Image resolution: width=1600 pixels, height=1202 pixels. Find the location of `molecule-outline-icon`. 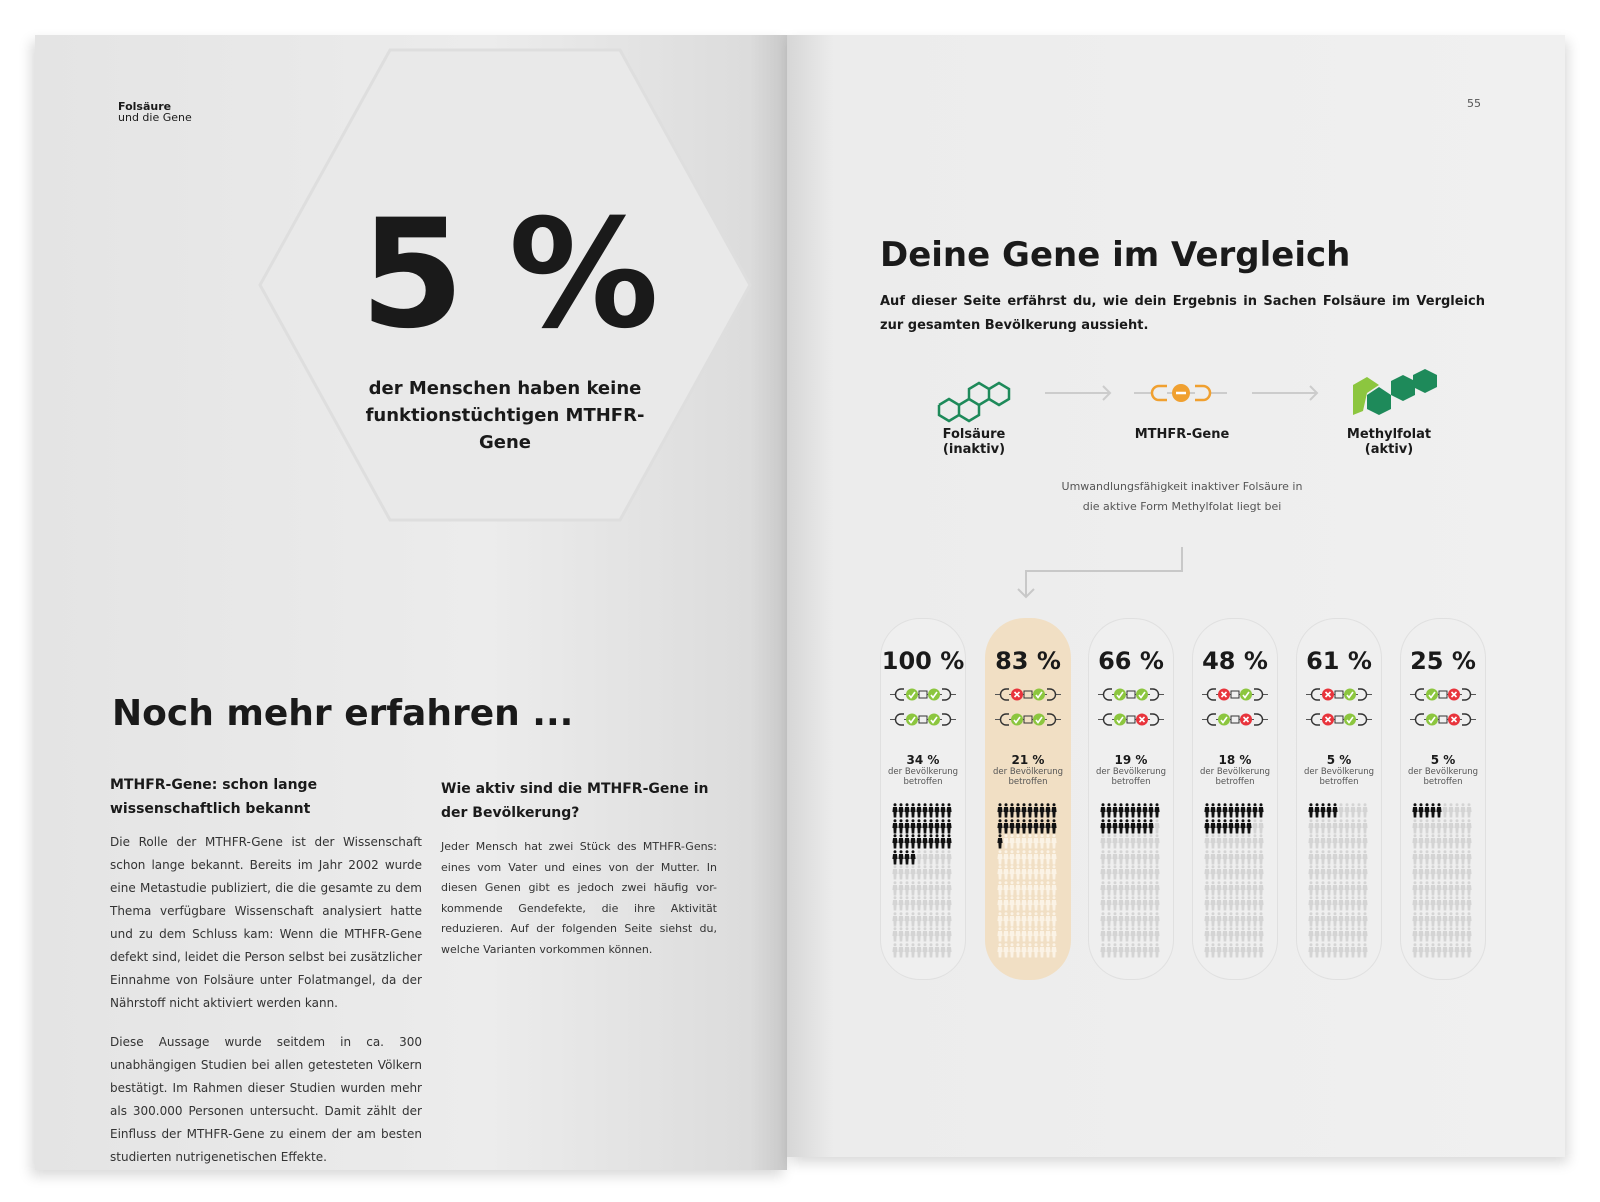

molecule-outline-icon is located at coordinates (974, 402).